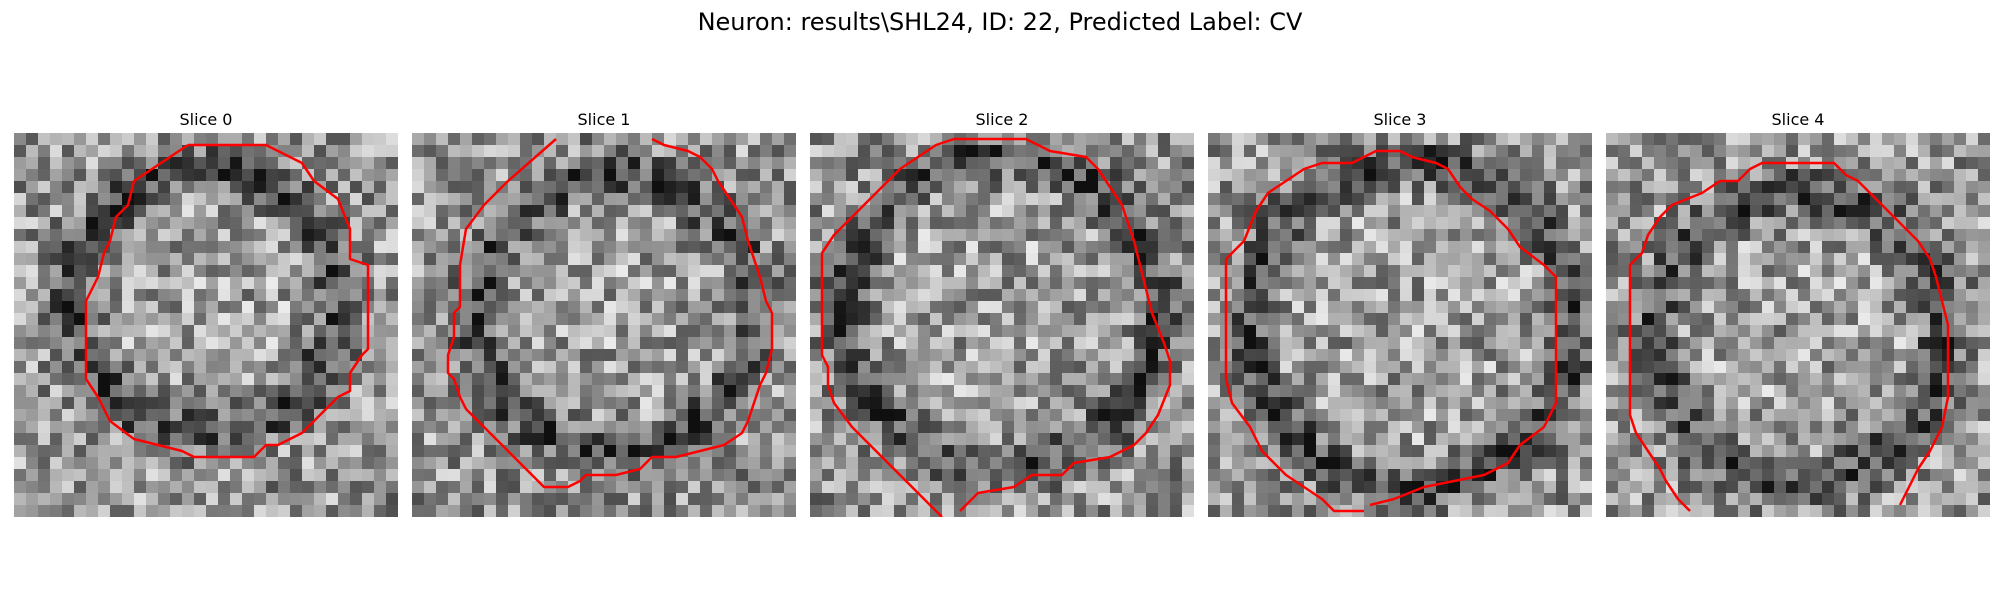 This screenshot has height=600, width=2000. Describe the element at coordinates (604, 119) in the screenshot. I see `slice-title: Slice 1` at that location.